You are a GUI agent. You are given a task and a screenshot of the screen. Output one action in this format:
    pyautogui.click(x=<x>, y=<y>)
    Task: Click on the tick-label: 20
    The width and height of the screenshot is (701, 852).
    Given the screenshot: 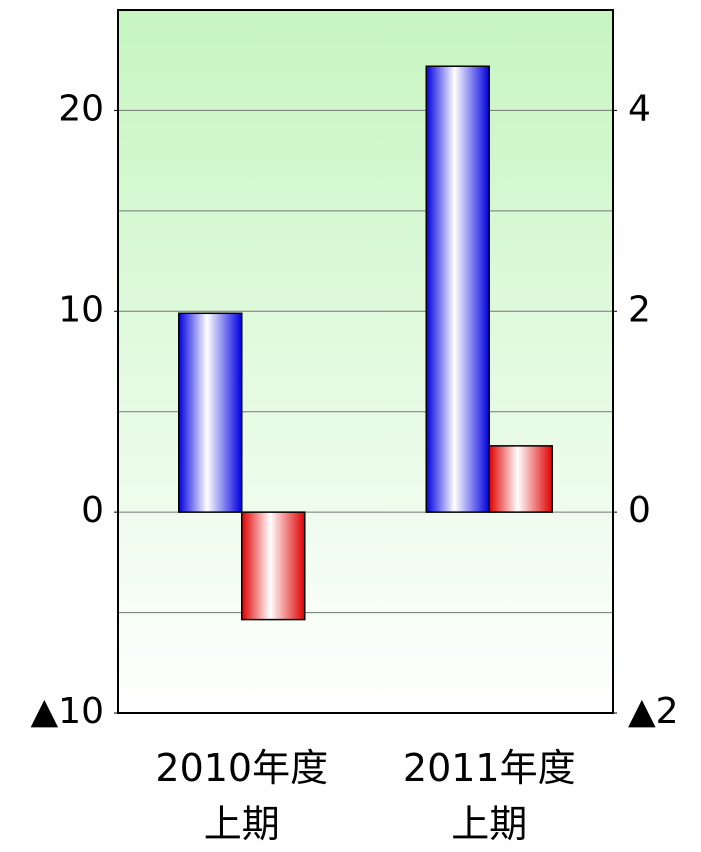 What is the action you would take?
    pyautogui.click(x=81, y=108)
    